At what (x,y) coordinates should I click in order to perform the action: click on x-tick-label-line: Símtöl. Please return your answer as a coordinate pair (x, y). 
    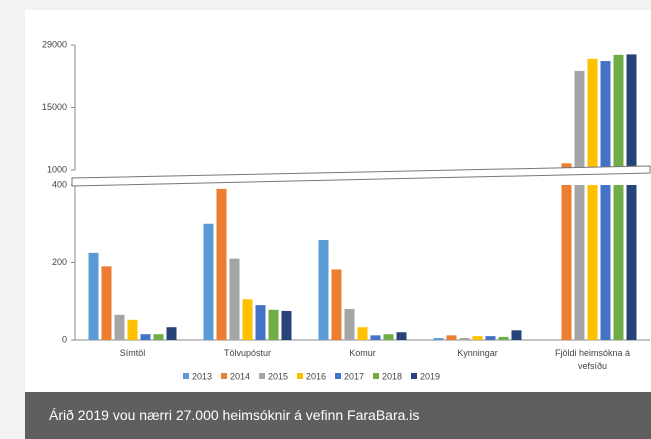
    Looking at the image, I should click on (133, 353).